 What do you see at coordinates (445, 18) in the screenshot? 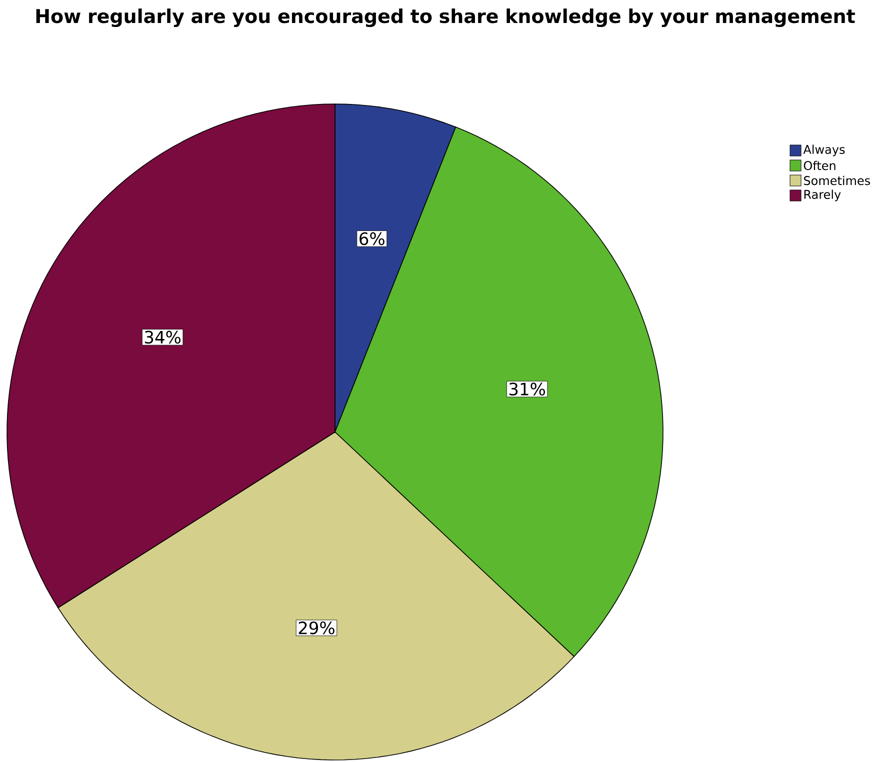
I see `chart-title: How regularly are you encouraged to share knowledge by your management` at bounding box center [445, 18].